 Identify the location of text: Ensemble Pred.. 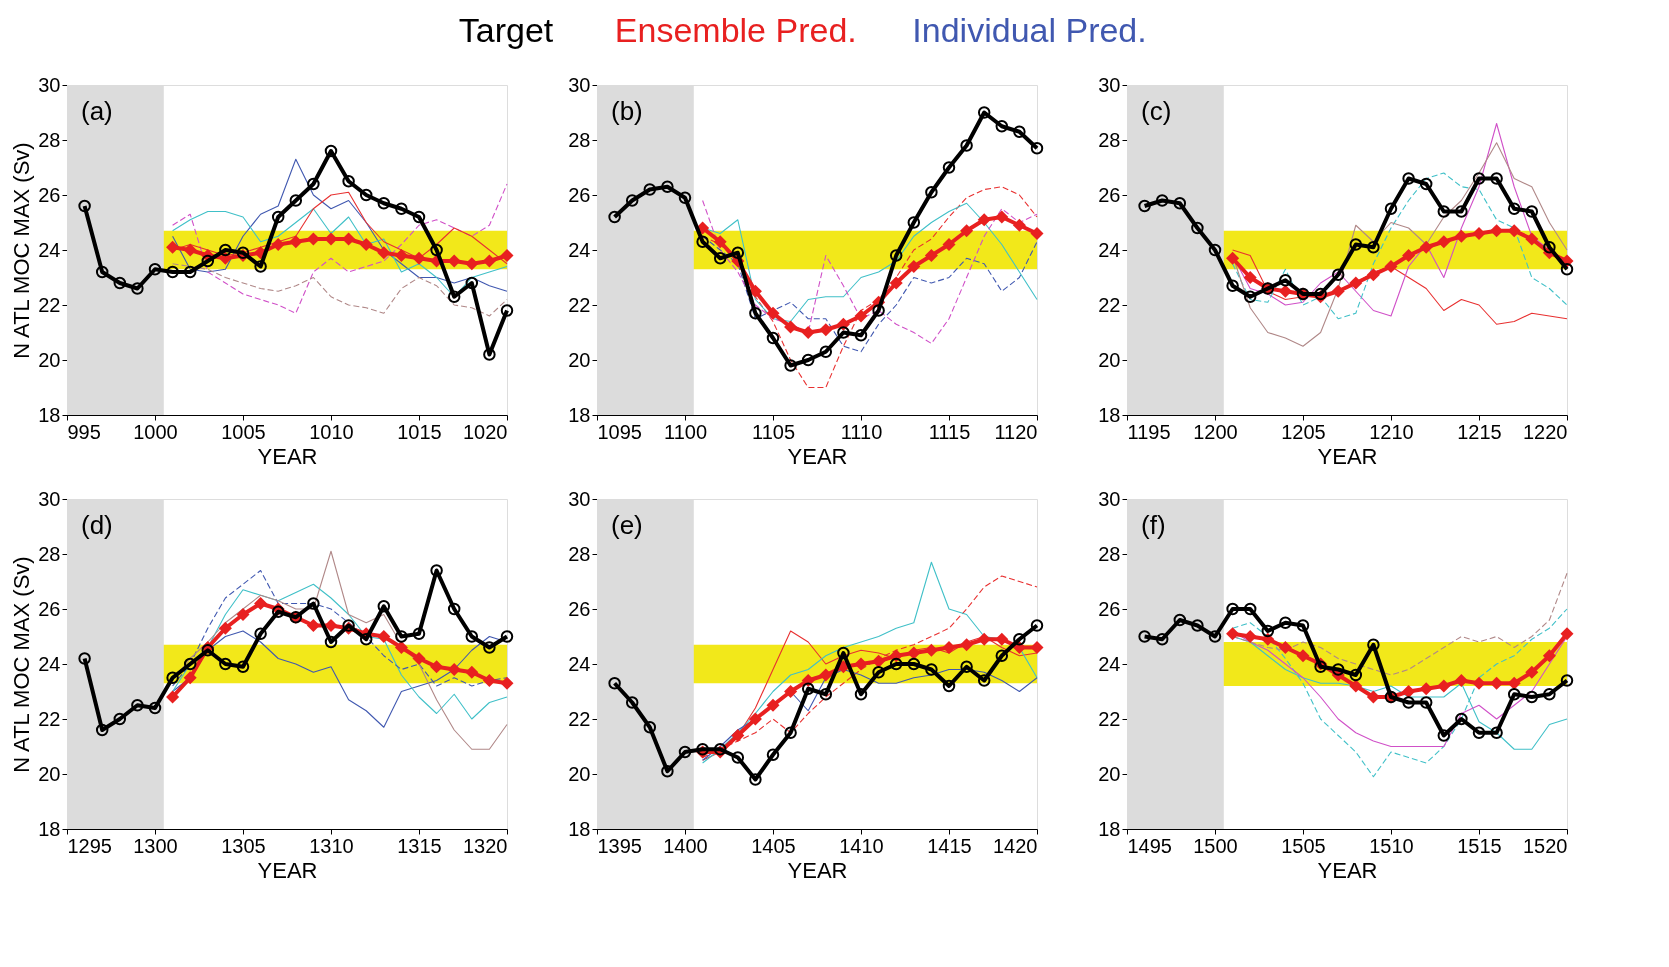
(735, 30).